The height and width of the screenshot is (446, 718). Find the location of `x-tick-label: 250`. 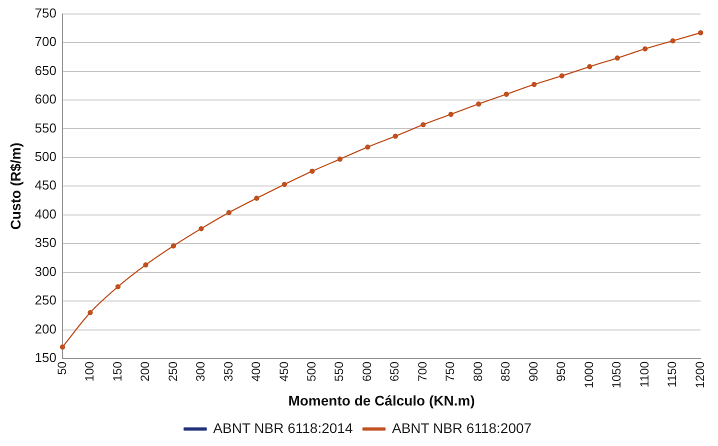

x-tick-label: 250 is located at coordinates (173, 371).